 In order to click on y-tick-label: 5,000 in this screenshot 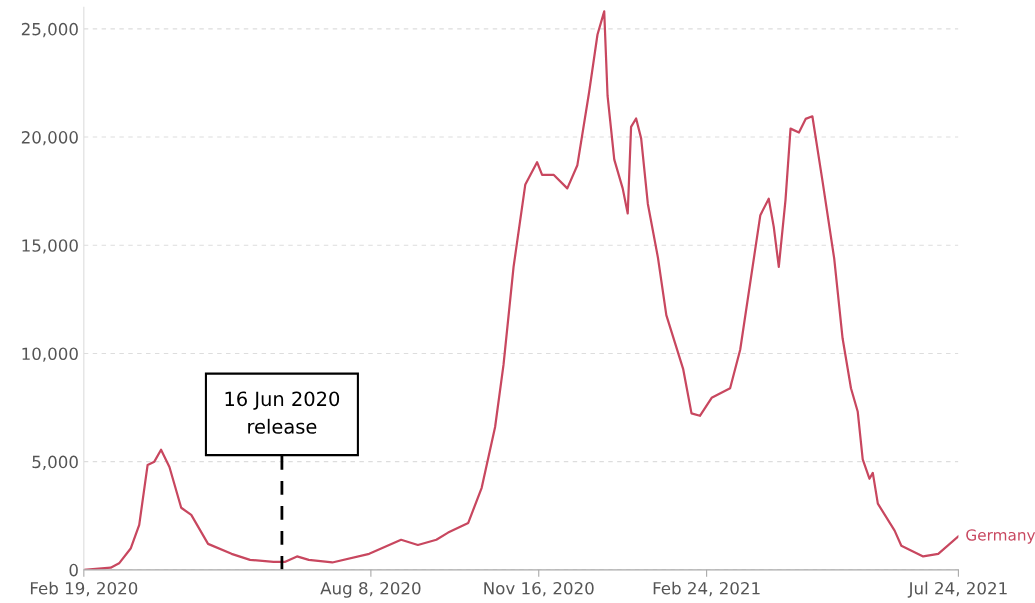, I will do `click(55, 462)`.